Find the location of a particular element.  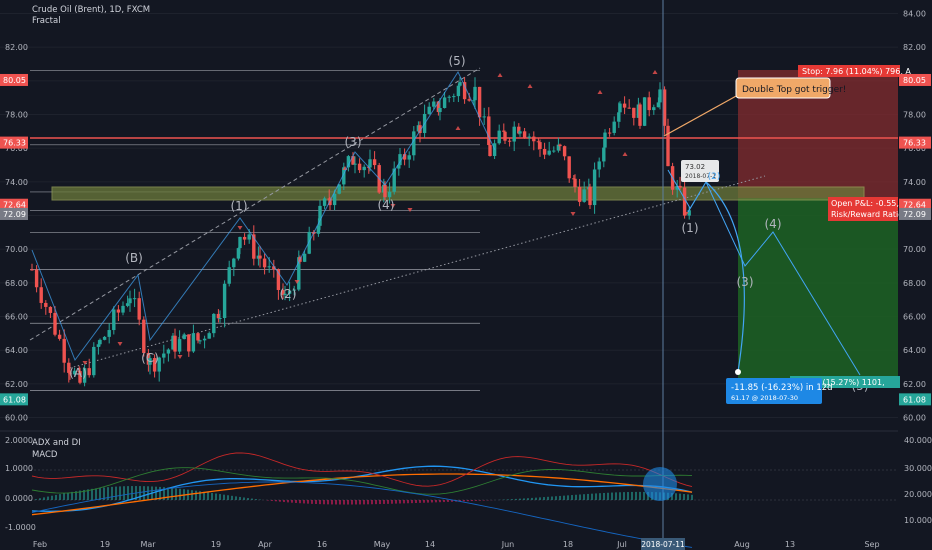

pnl-label: Open P&L: -0.55, Q is located at coordinates (869, 203).